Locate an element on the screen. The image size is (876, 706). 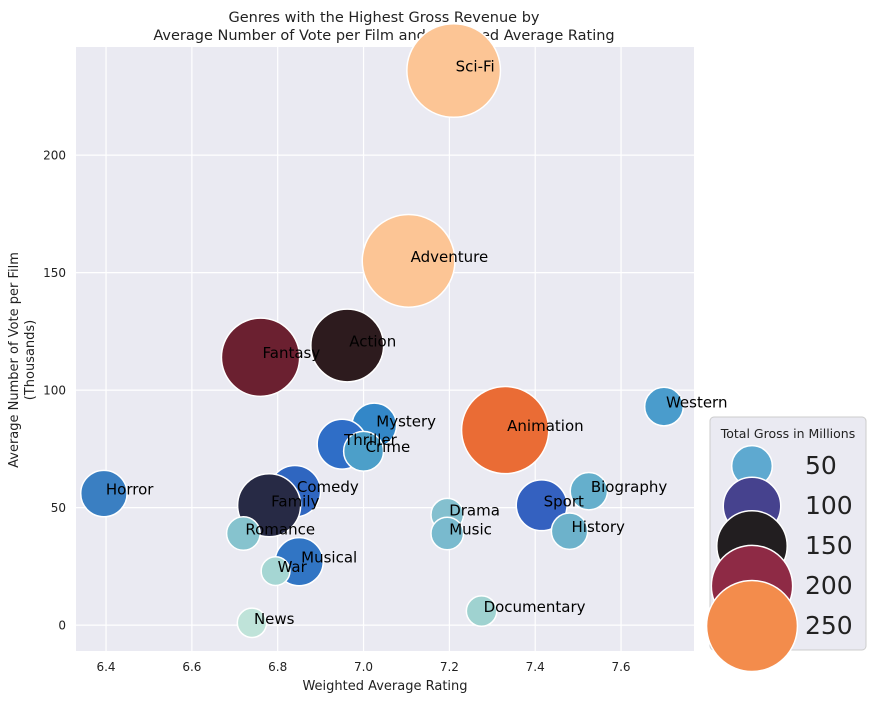
x-tick-label: 6.8 is located at coordinates (277, 667).